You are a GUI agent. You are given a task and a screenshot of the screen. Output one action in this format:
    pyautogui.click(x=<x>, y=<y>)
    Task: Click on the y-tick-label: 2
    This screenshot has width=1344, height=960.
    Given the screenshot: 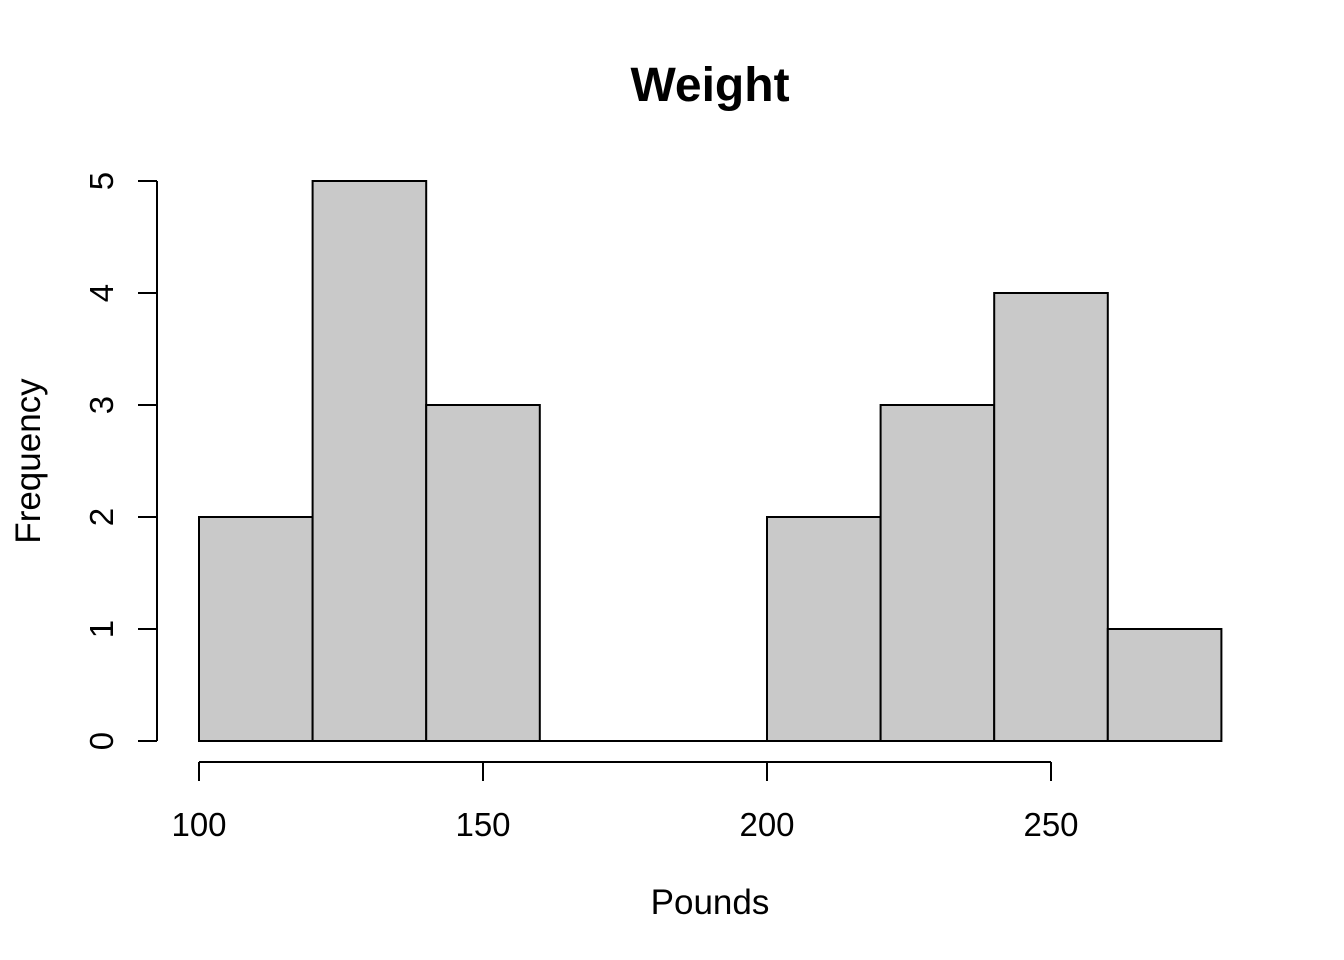 What is the action you would take?
    pyautogui.click(x=101, y=517)
    